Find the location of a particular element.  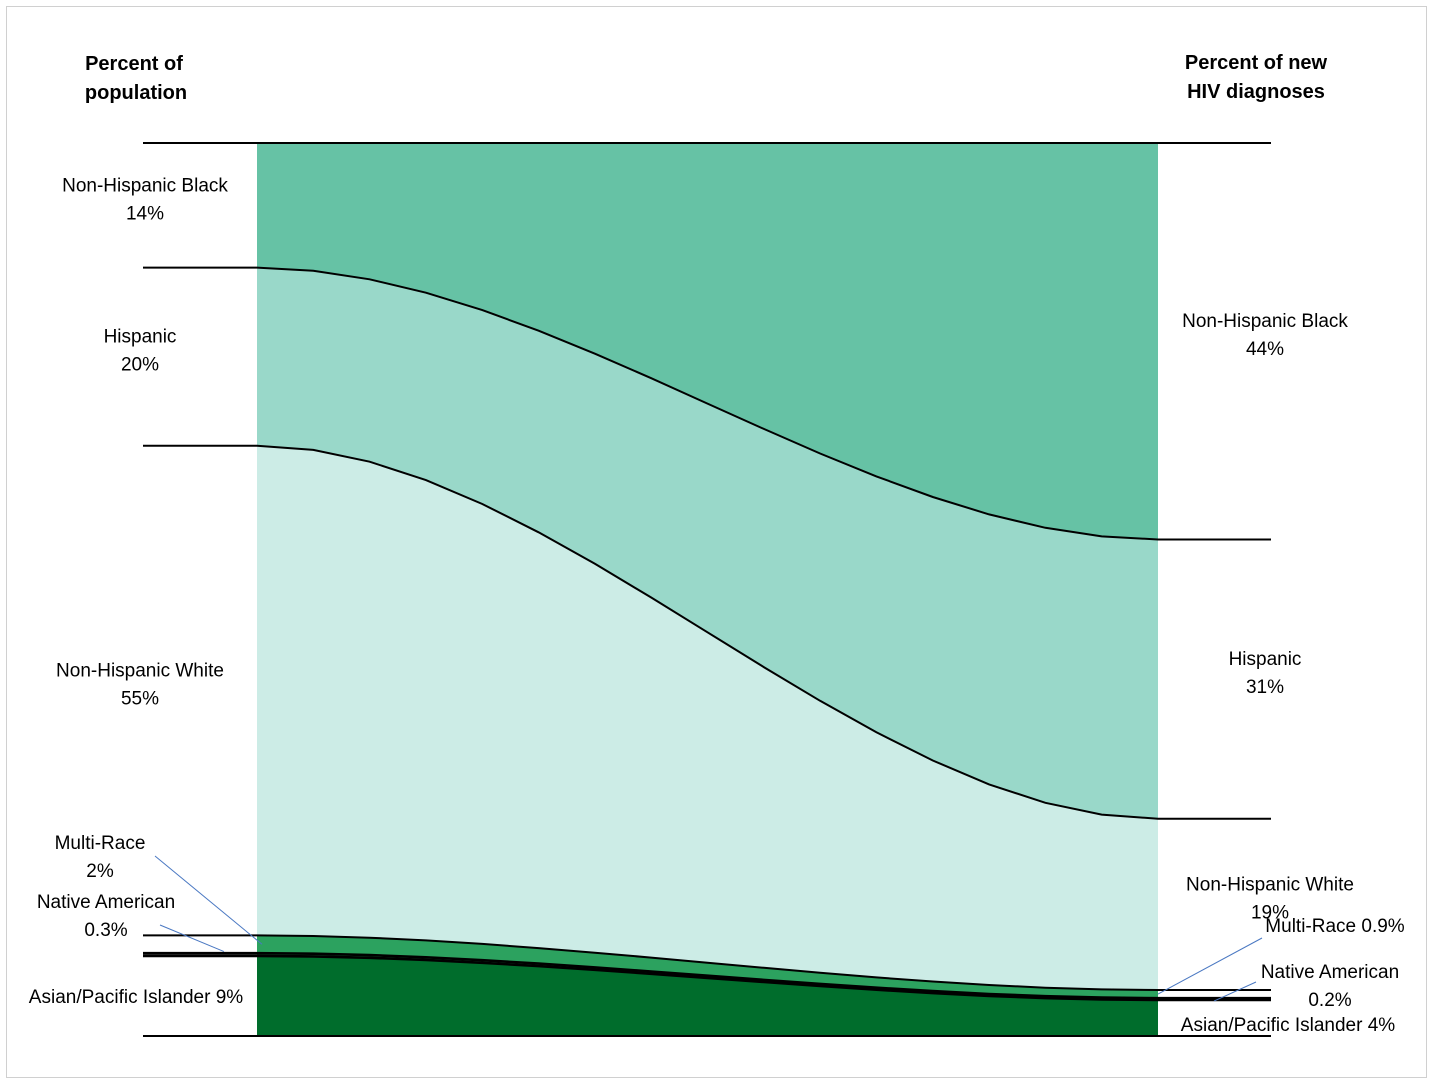

left-label-non-hispanic-black-0: Non-Hispanic Black is located at coordinates (145, 185).